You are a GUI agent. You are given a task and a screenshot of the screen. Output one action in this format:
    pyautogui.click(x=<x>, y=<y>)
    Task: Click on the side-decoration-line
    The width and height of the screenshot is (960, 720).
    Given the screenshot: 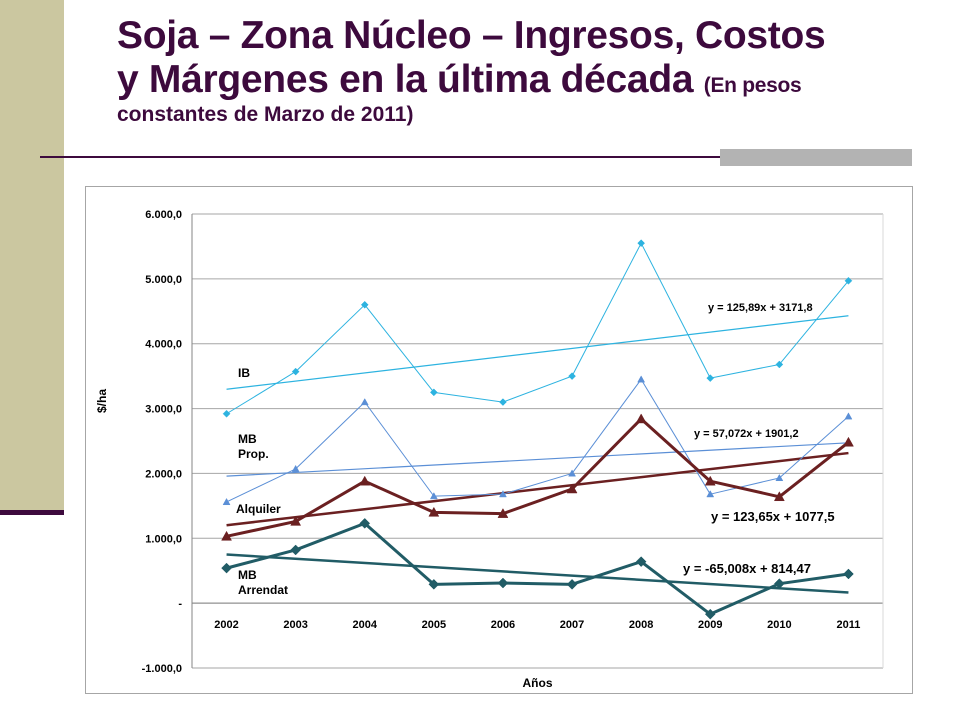 What is the action you would take?
    pyautogui.click(x=32, y=512)
    